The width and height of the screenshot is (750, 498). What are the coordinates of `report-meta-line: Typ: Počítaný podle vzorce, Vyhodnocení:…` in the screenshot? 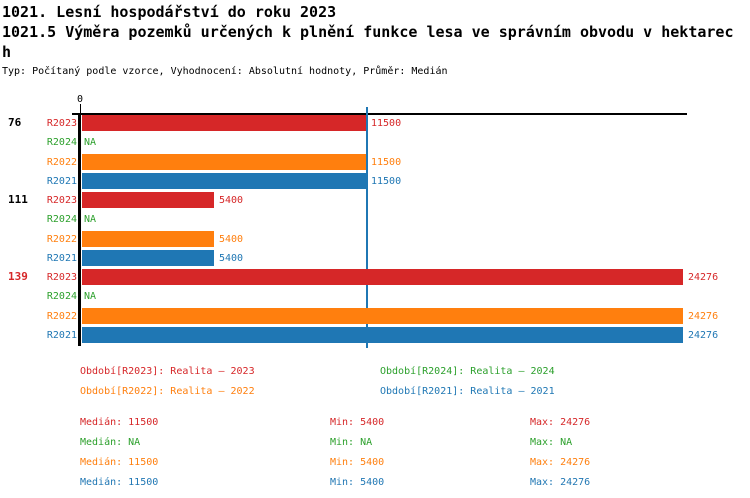 It's located at (225, 71).